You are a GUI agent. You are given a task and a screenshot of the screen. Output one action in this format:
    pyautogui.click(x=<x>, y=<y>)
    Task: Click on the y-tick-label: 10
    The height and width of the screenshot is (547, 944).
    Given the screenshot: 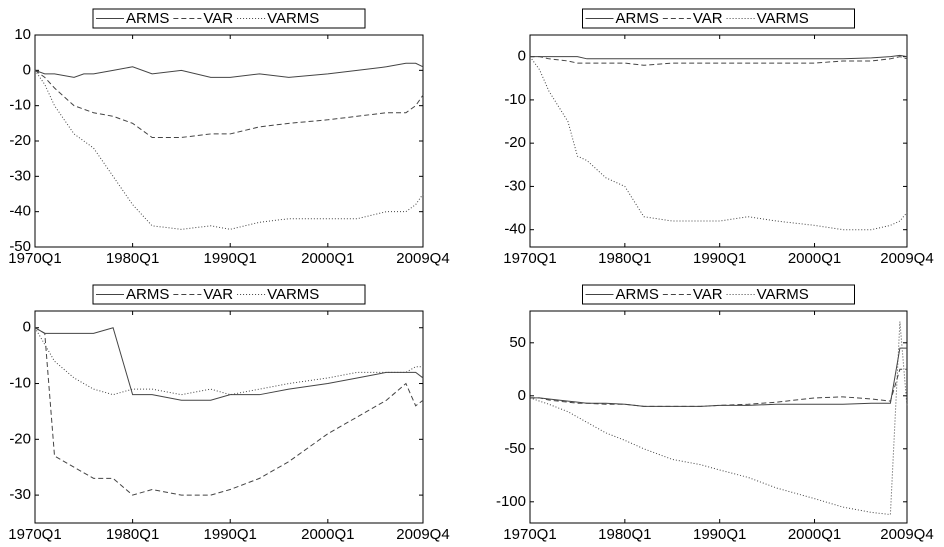 What is the action you would take?
    pyautogui.click(x=22, y=34)
    